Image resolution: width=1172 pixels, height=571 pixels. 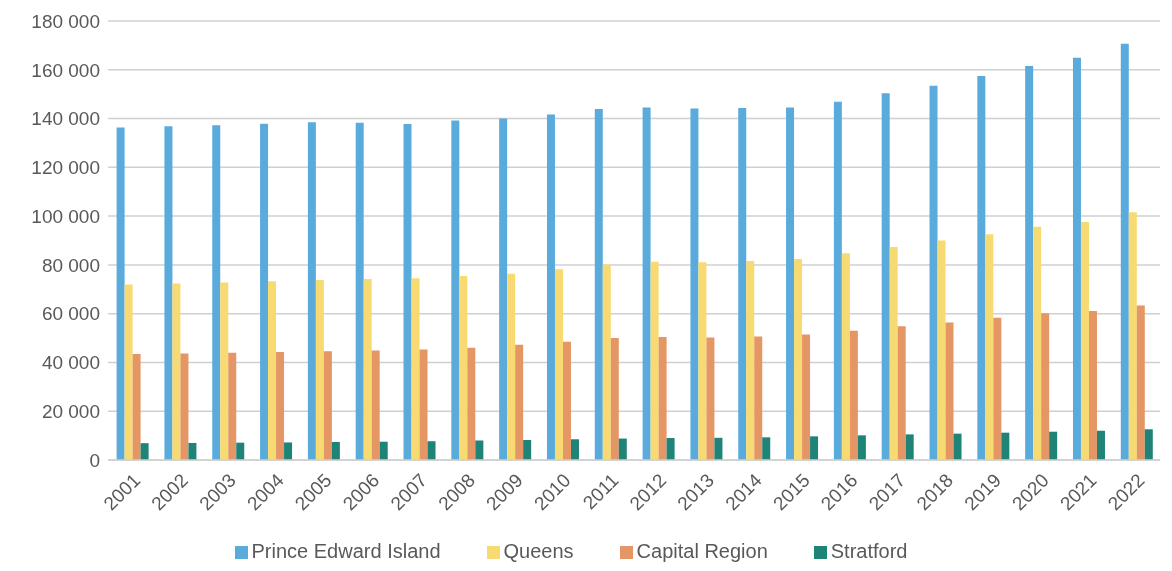 What do you see at coordinates (65, 119) in the screenshot?
I see `y-tick-label: 140 000` at bounding box center [65, 119].